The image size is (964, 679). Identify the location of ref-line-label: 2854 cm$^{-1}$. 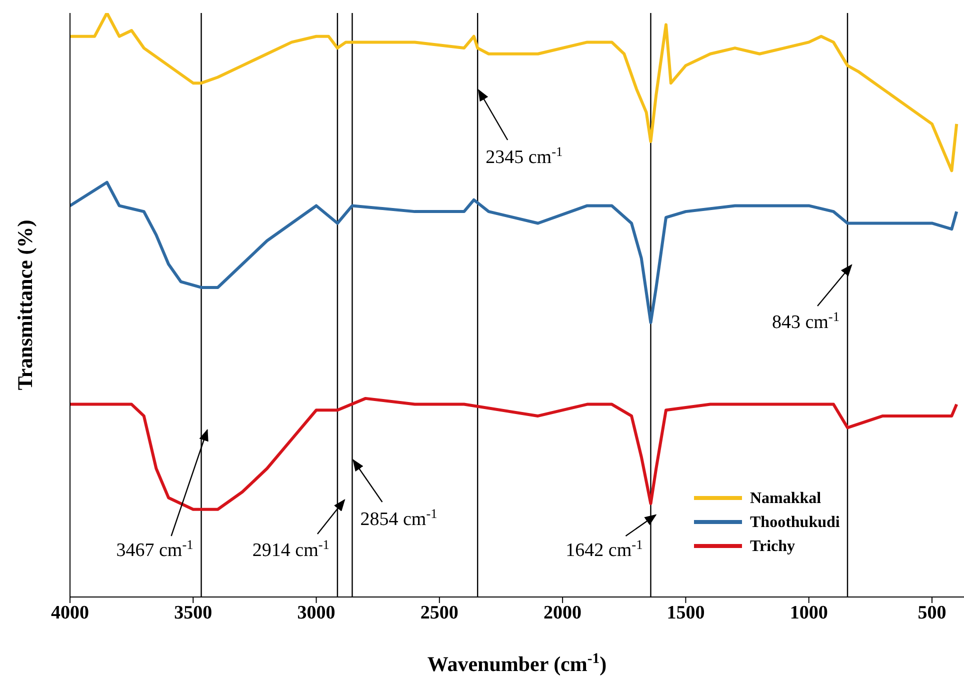
(399, 518).